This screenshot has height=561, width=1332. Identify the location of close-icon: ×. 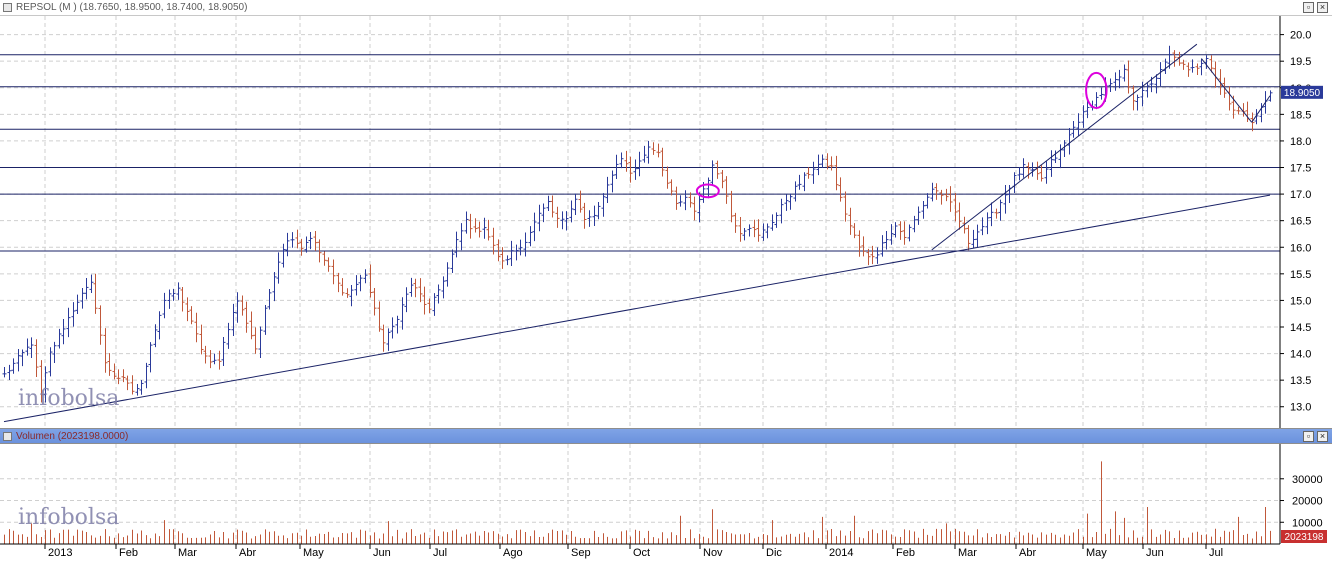
(1322, 7).